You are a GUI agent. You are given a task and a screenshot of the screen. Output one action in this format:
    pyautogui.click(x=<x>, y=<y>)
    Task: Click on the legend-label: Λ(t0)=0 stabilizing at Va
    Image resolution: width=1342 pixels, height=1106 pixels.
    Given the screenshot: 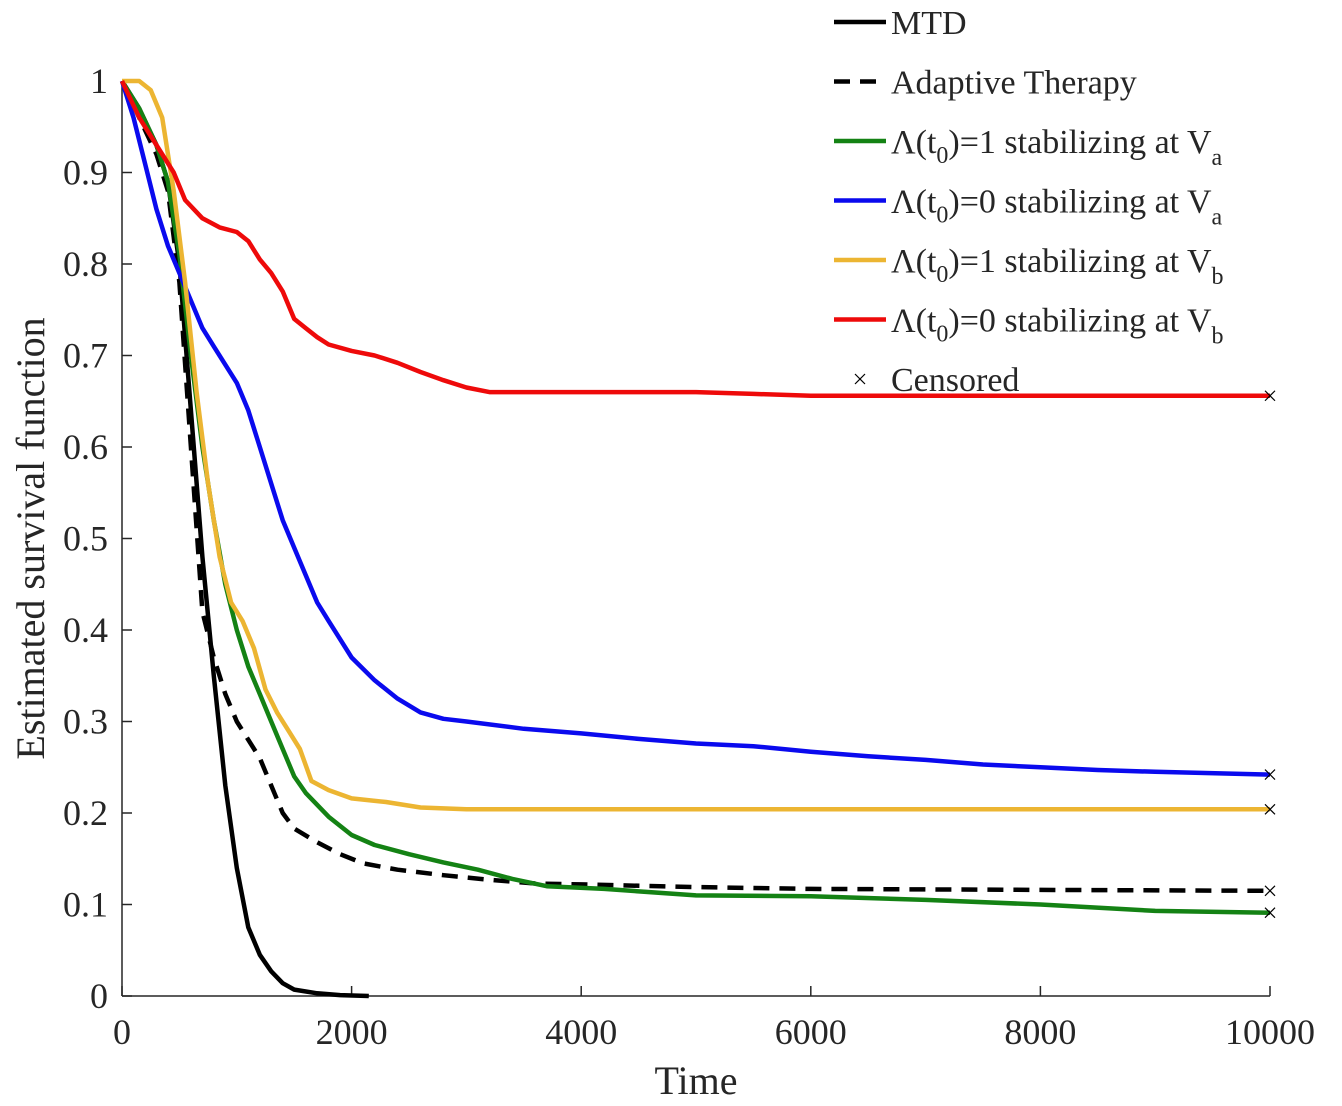 What is the action you would take?
    pyautogui.click(x=1057, y=207)
    